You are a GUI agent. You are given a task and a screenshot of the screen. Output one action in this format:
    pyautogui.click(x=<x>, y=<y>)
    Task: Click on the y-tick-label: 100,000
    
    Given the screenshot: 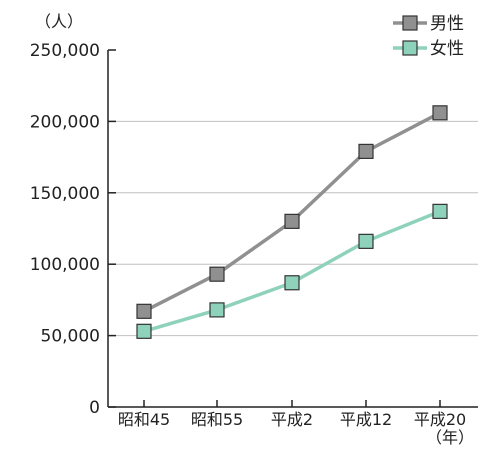 What is the action you would take?
    pyautogui.click(x=65, y=265)
    